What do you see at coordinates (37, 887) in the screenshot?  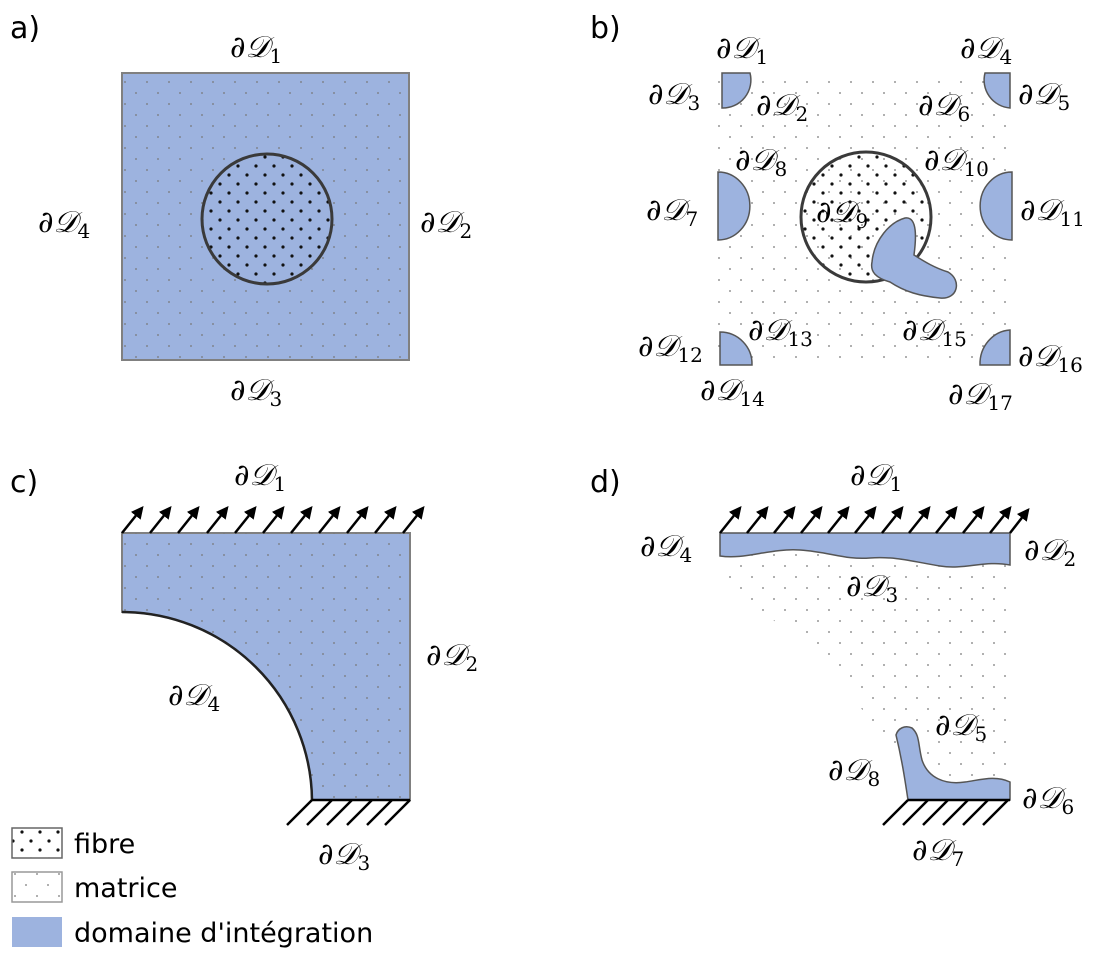 I see `legend-matrice-swatch` at bounding box center [37, 887].